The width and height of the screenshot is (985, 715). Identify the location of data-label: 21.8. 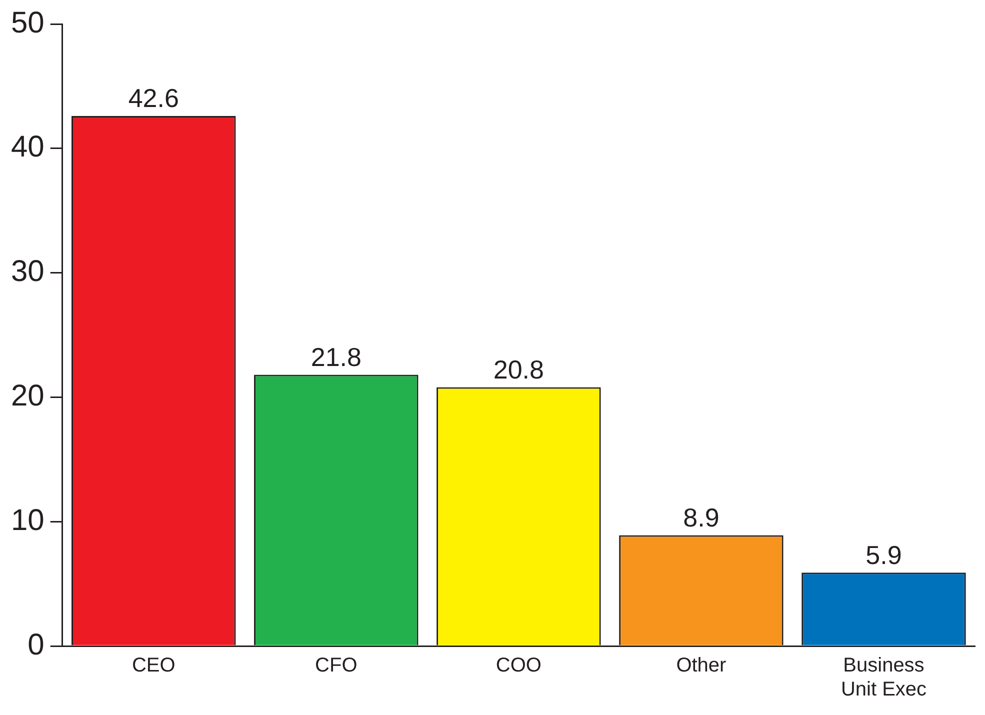
(336, 357).